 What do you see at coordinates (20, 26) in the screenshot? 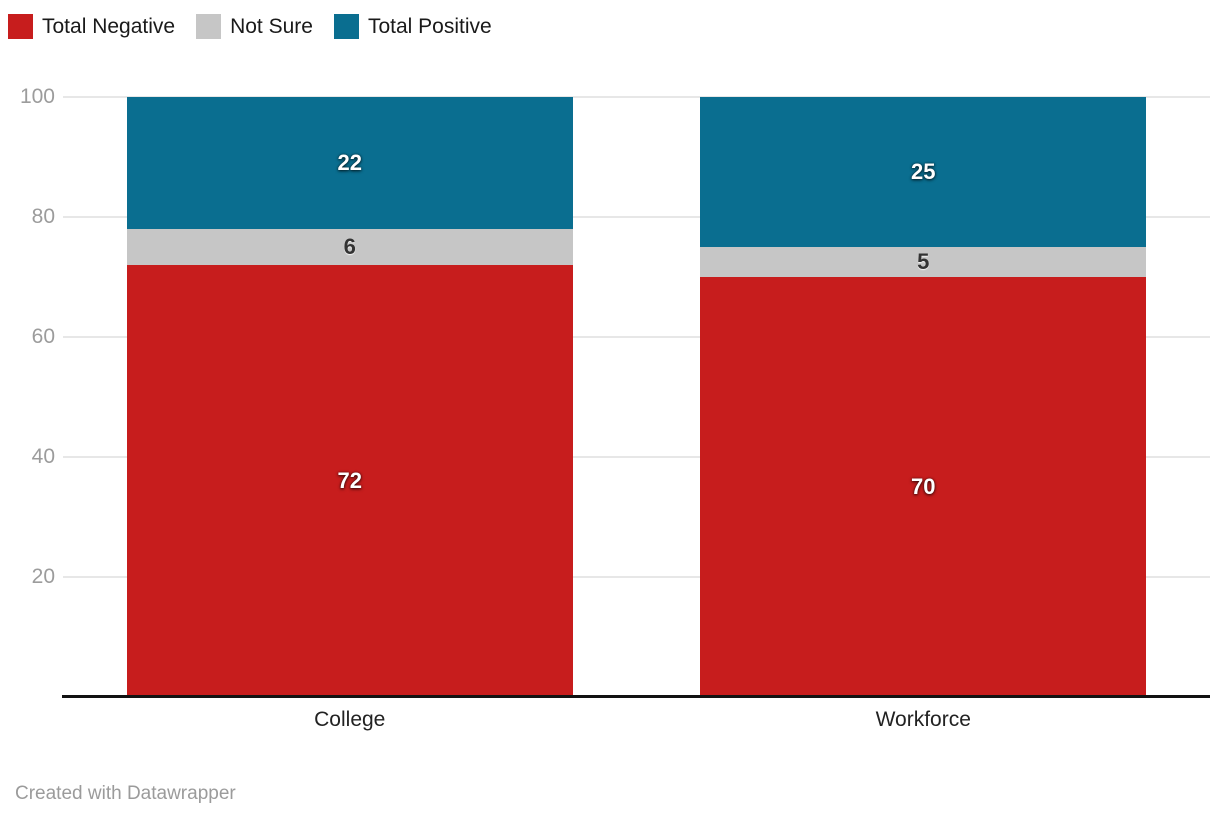
I see `red-swatch-icon` at bounding box center [20, 26].